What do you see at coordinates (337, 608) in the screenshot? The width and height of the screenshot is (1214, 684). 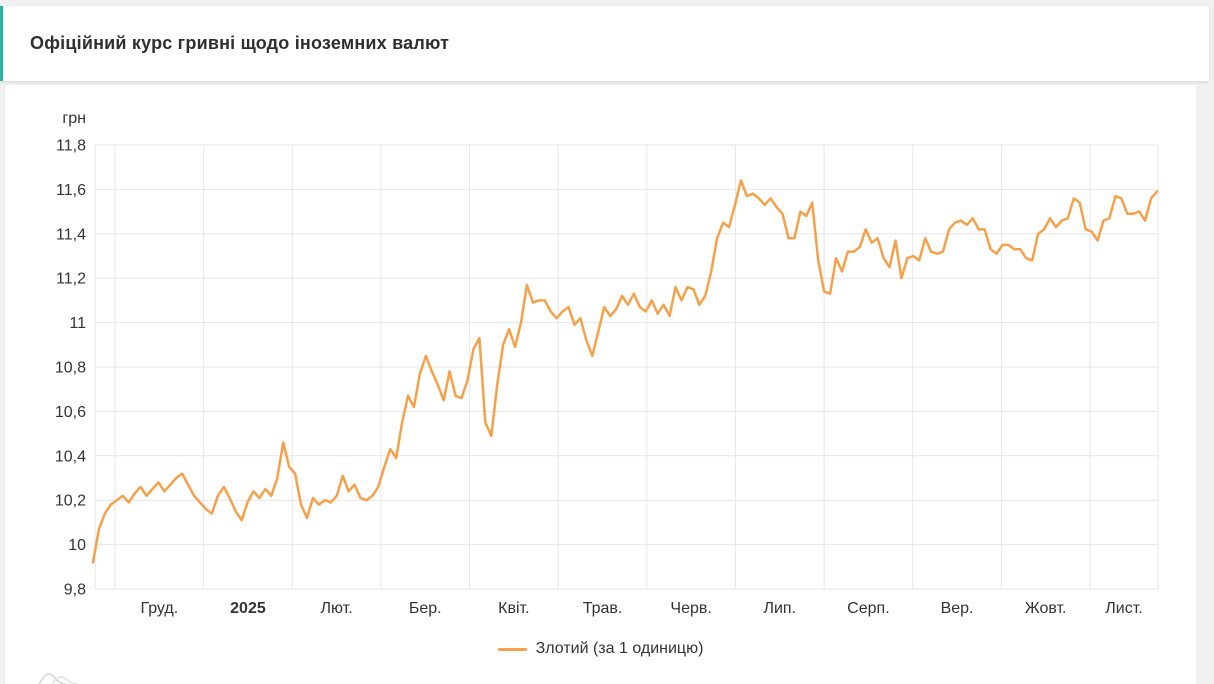 I see `svg-text: Лют.` at bounding box center [337, 608].